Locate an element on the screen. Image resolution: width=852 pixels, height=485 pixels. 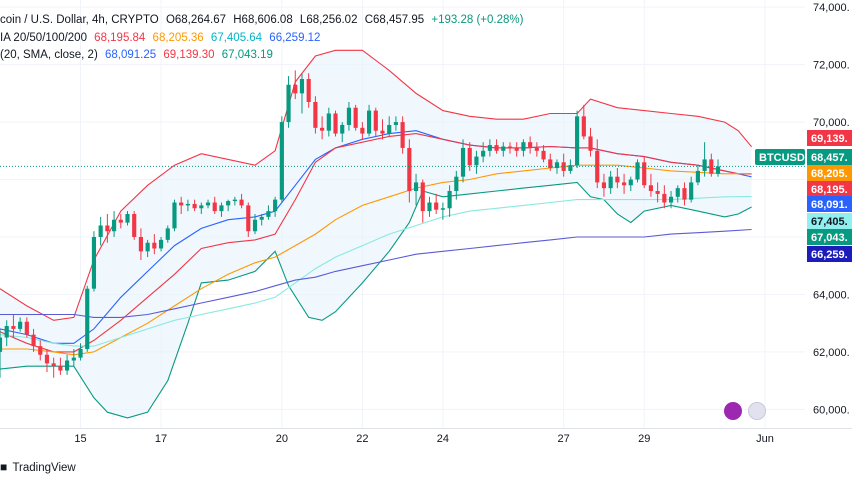
high-value: H68,606.08 is located at coordinates (263, 20).